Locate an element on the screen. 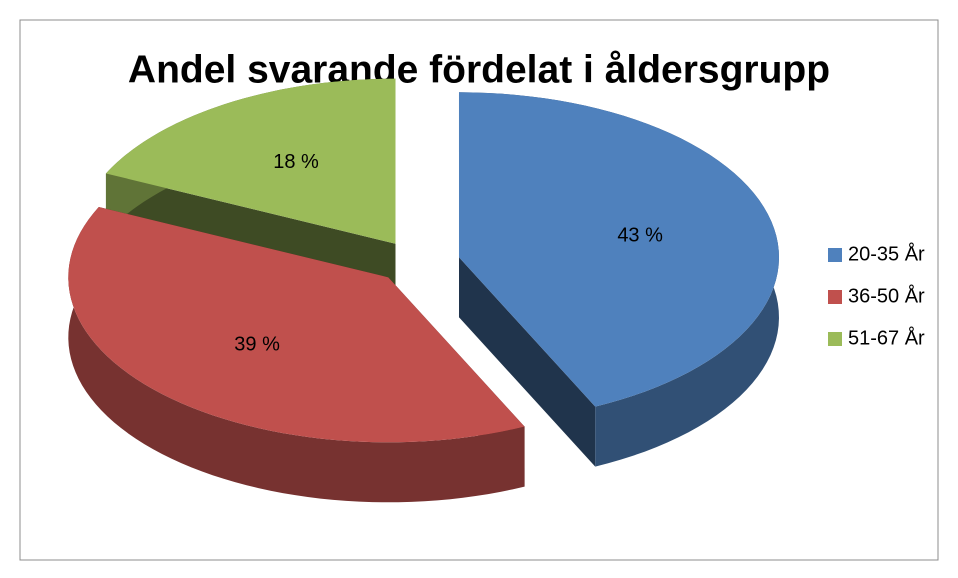  legend-label: 51-67 År is located at coordinates (886, 337).